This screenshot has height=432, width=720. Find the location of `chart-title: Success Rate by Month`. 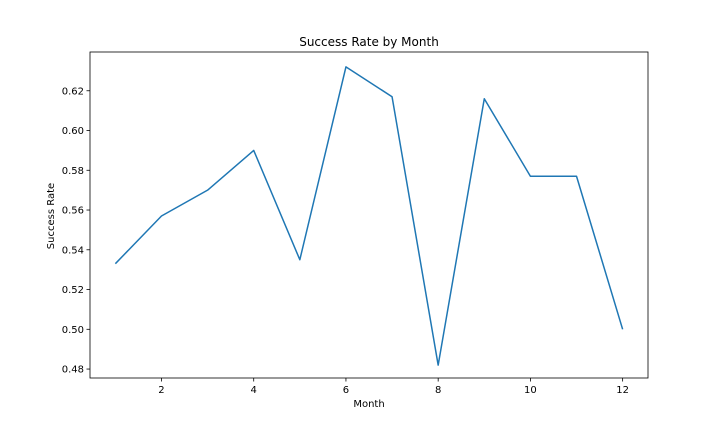

chart-title: Success Rate by Month is located at coordinates (369, 42).